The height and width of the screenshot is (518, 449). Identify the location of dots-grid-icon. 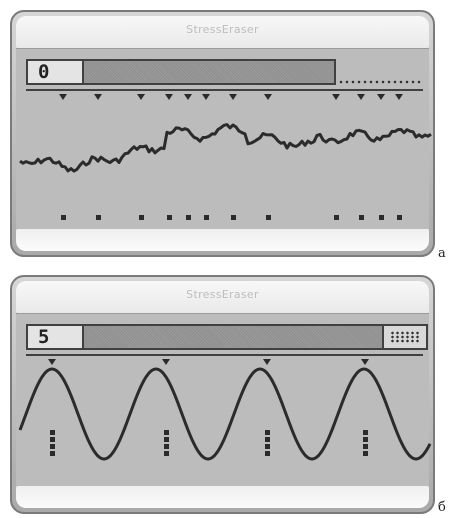
(405, 337).